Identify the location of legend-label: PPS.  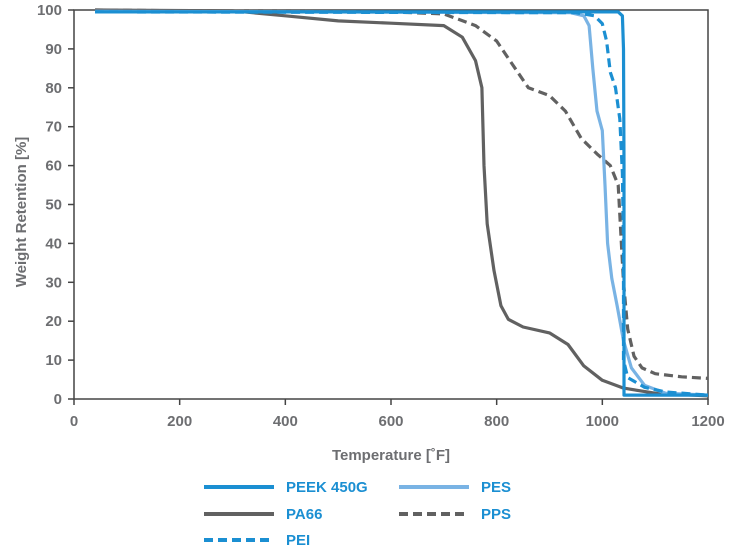
(496, 514).